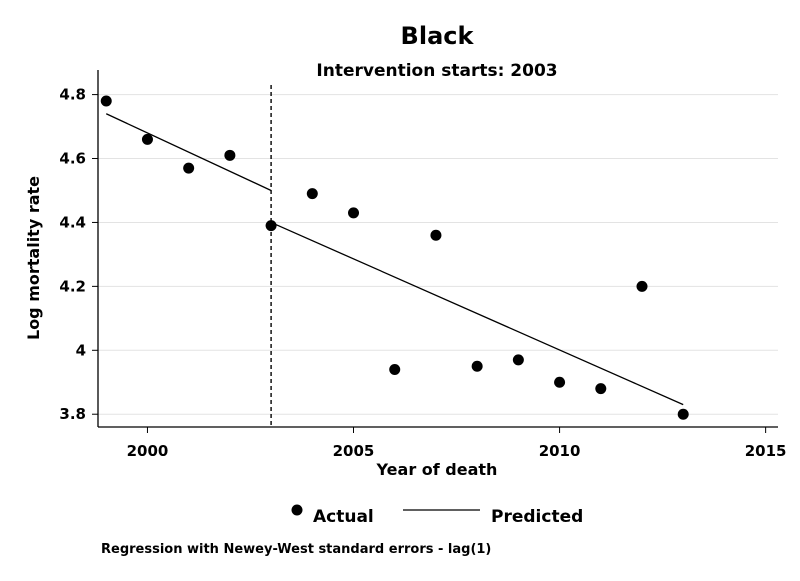 Image resolution: width=800 pixels, height=581 pixels. Describe the element at coordinates (438, 36) in the screenshot. I see `chart-title: Black` at that location.